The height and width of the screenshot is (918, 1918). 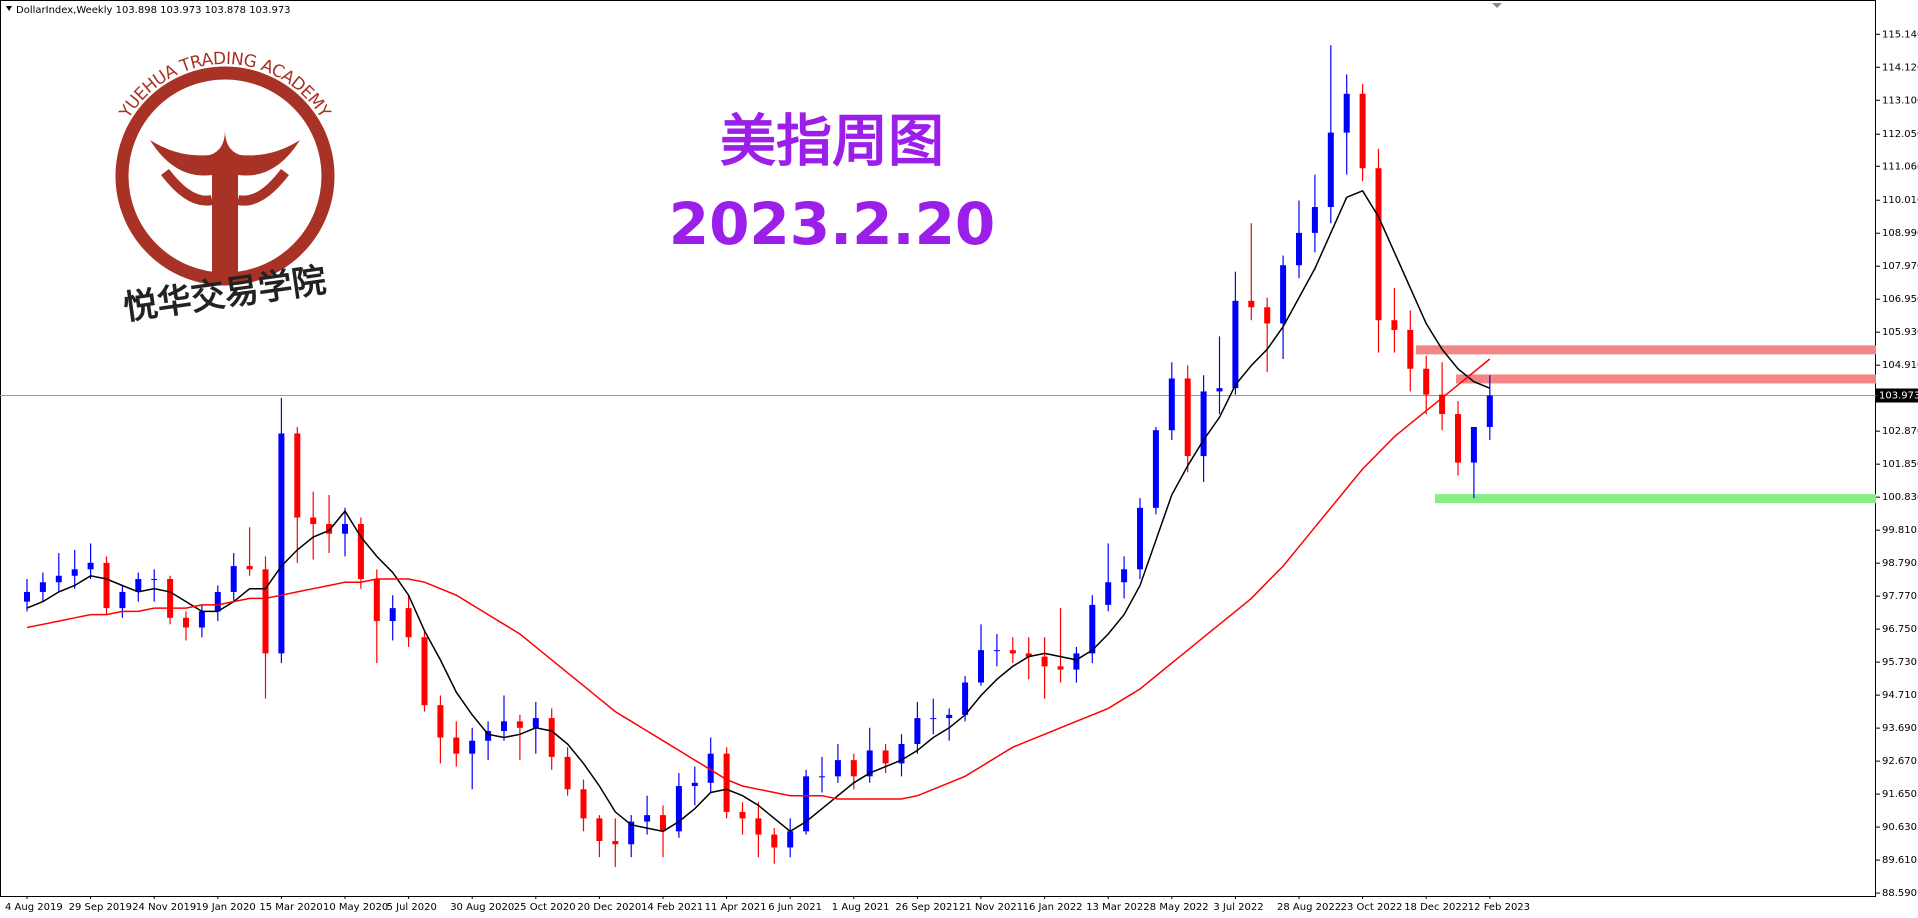 What do you see at coordinates (1899, 728) in the screenshot?
I see `y-tick-label: 93.690` at bounding box center [1899, 728].